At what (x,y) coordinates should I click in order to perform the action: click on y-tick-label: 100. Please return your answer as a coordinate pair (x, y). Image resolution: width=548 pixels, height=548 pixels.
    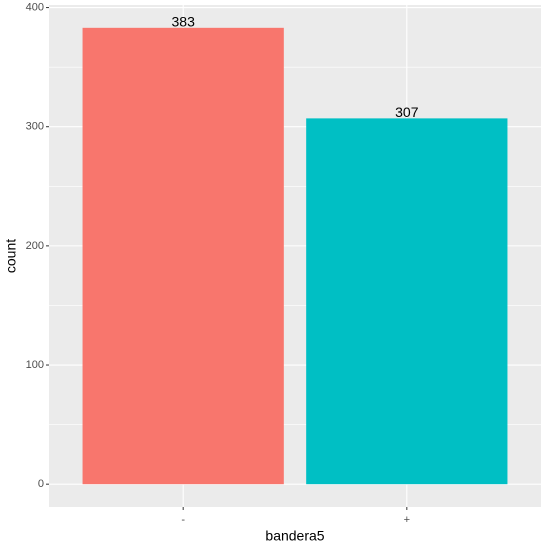
    Looking at the image, I should click on (35, 365).